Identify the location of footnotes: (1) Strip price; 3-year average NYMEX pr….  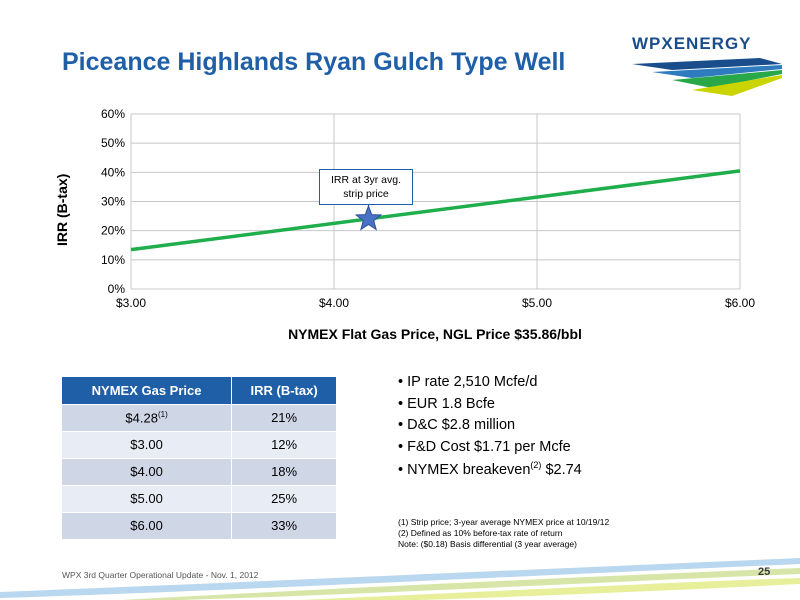
(503, 533).